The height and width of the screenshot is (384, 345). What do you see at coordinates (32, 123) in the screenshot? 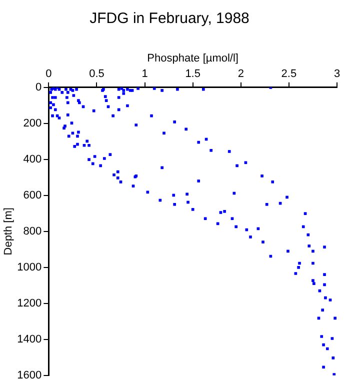
I see `y-tick-label: 200` at bounding box center [32, 123].